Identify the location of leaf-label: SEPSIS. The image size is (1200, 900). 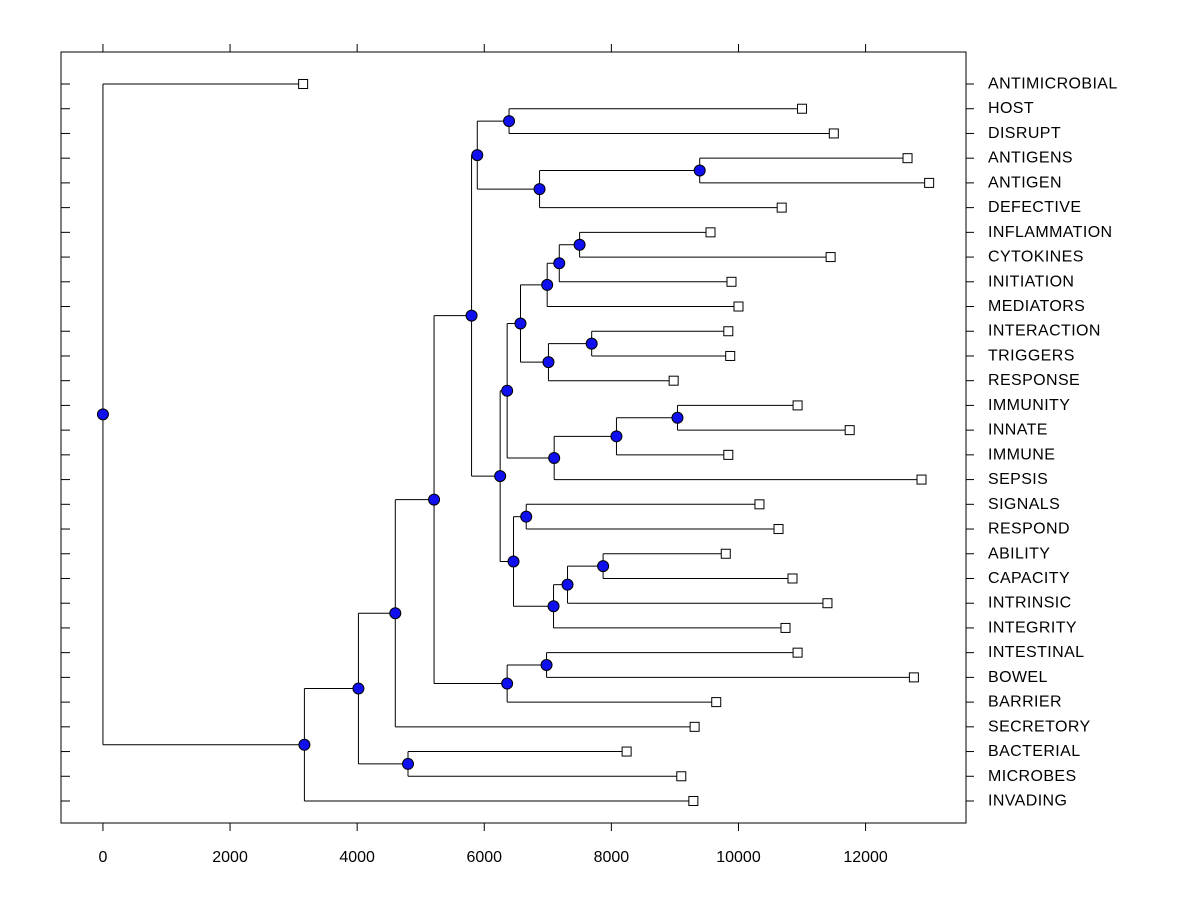
(1018, 479).